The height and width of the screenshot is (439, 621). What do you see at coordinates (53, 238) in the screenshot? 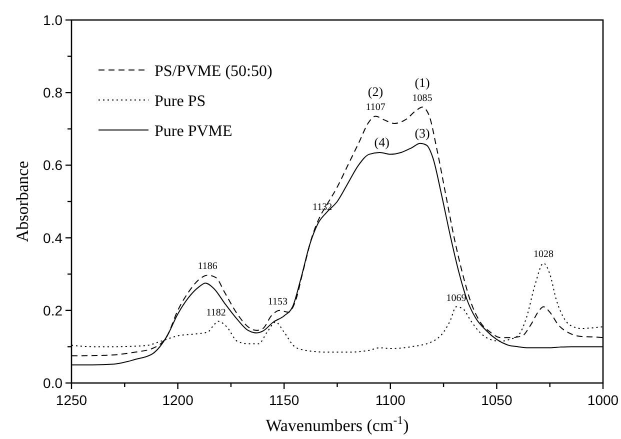
I see `y-tick-label: 0.4` at bounding box center [53, 238].